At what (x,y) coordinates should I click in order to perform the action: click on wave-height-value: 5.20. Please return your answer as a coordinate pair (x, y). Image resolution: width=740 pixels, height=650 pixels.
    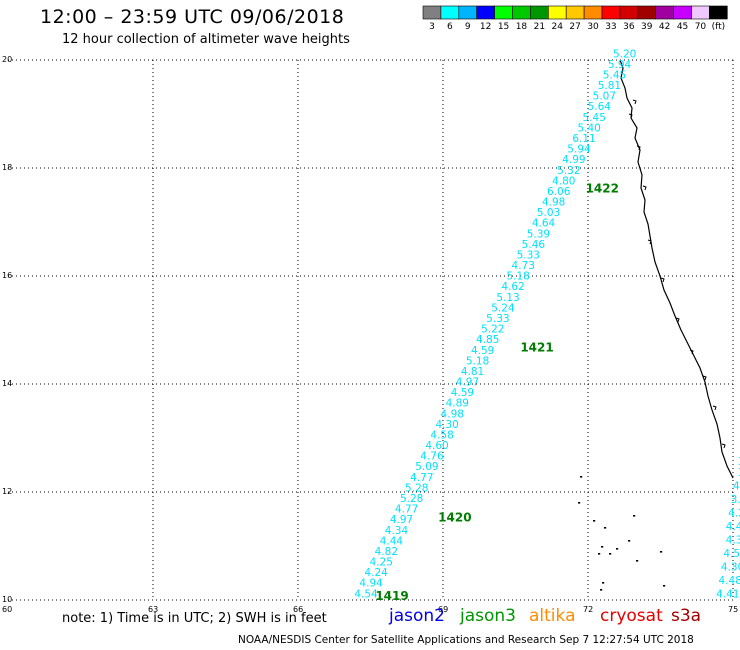
    Looking at the image, I should click on (624, 54).